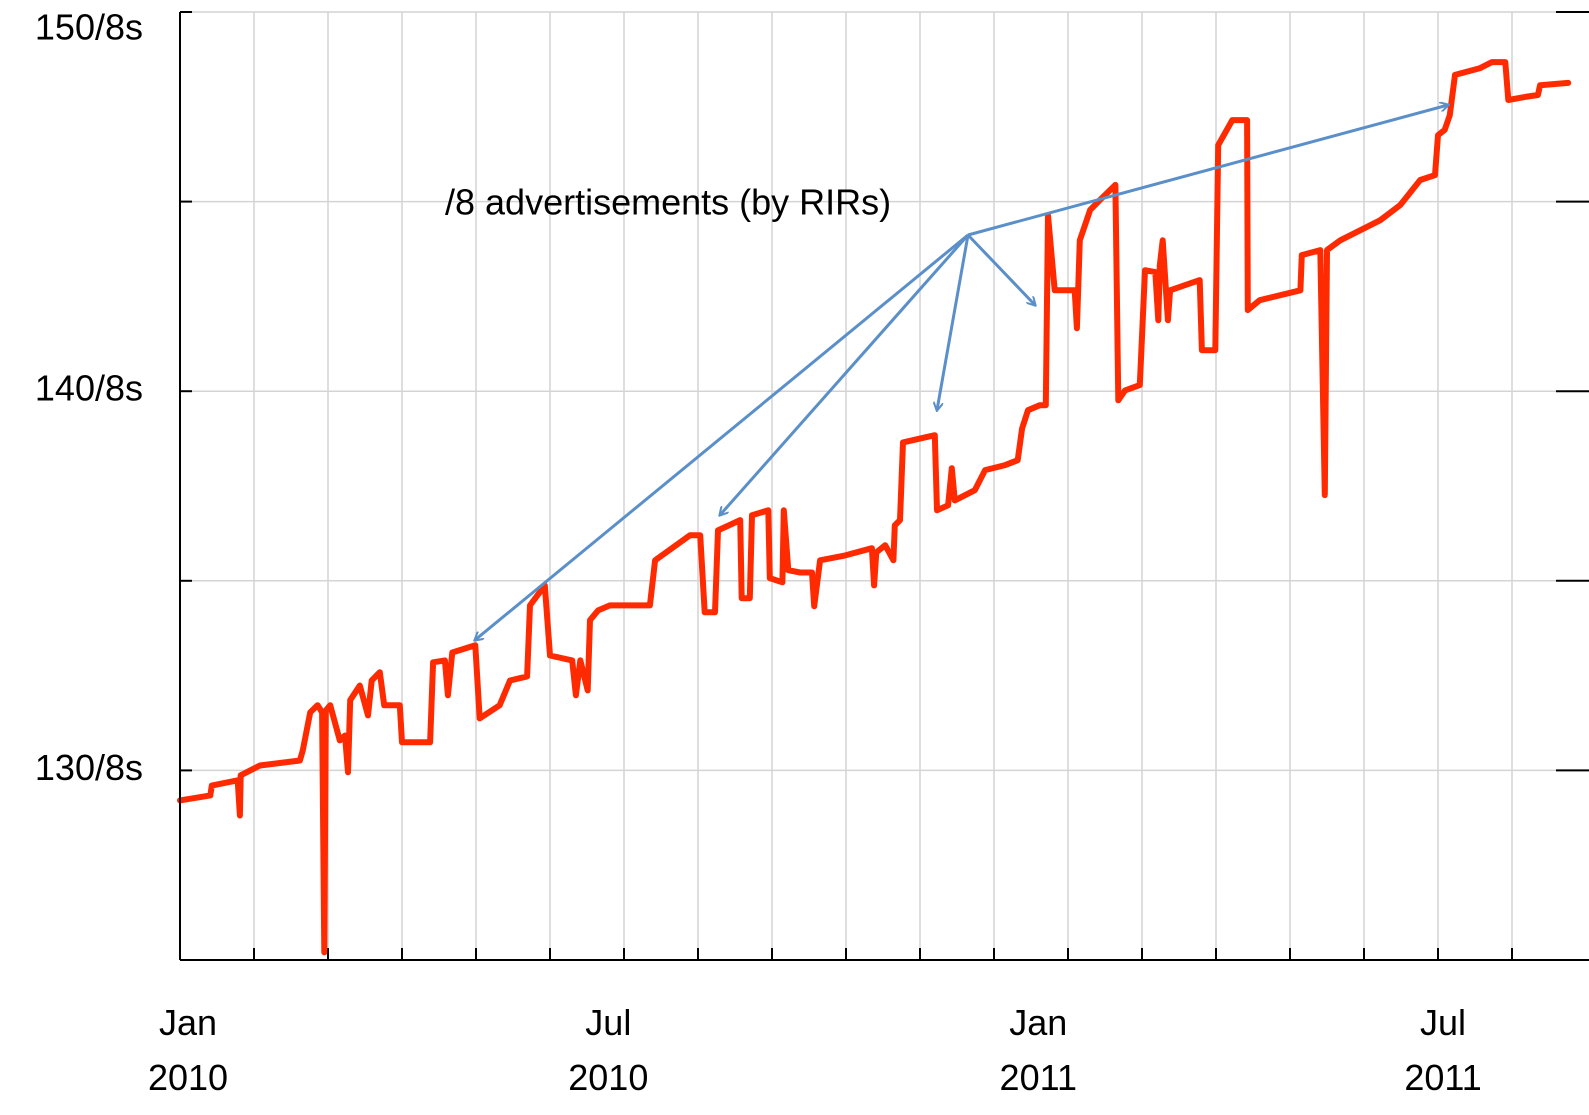 The height and width of the screenshot is (1115, 1589). I want to click on y-tick-label: 140/8s, so click(89, 388).